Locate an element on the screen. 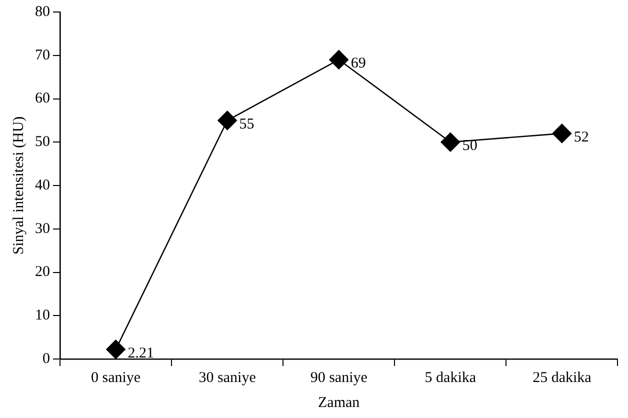  data-label: 55 is located at coordinates (246, 124).